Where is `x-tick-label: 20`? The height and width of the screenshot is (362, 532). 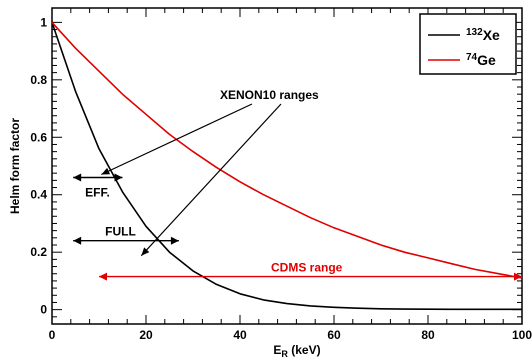 x-tick-label: 20 is located at coordinates (146, 335).